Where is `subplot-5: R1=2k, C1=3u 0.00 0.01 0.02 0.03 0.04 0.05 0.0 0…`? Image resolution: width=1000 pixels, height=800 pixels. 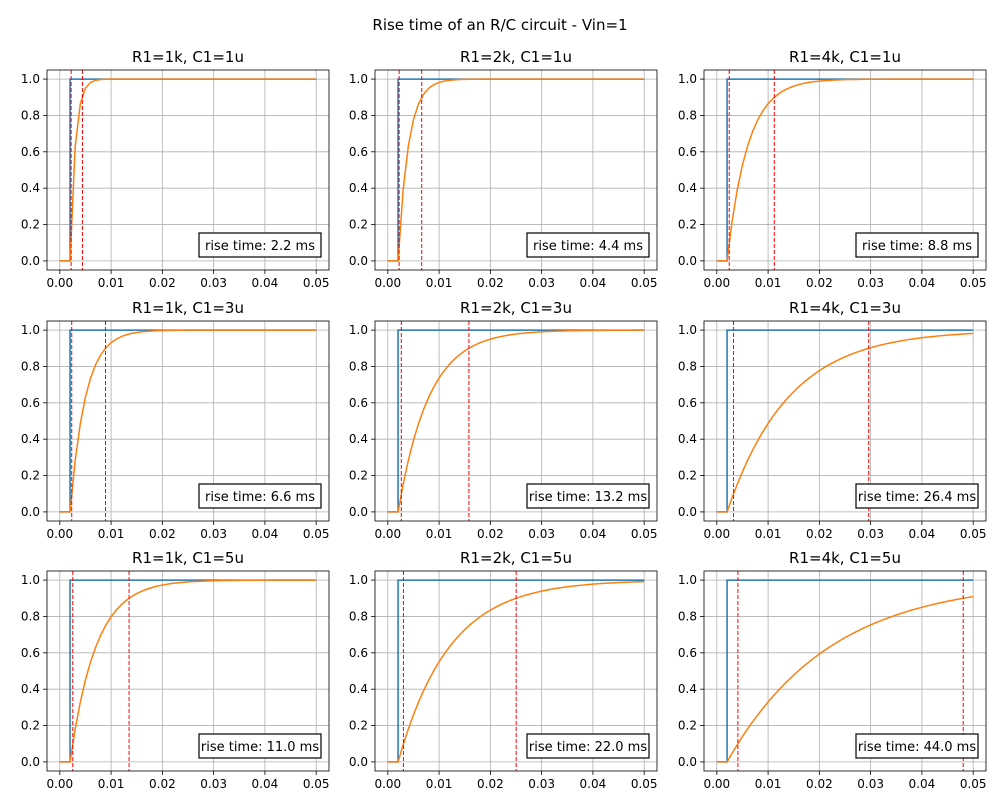
subplot-5: R1=2k, C1=3u 0.00 0.01 0.02 0.03 0.04 0.05 0.0 0… is located at coordinates (503, 420).